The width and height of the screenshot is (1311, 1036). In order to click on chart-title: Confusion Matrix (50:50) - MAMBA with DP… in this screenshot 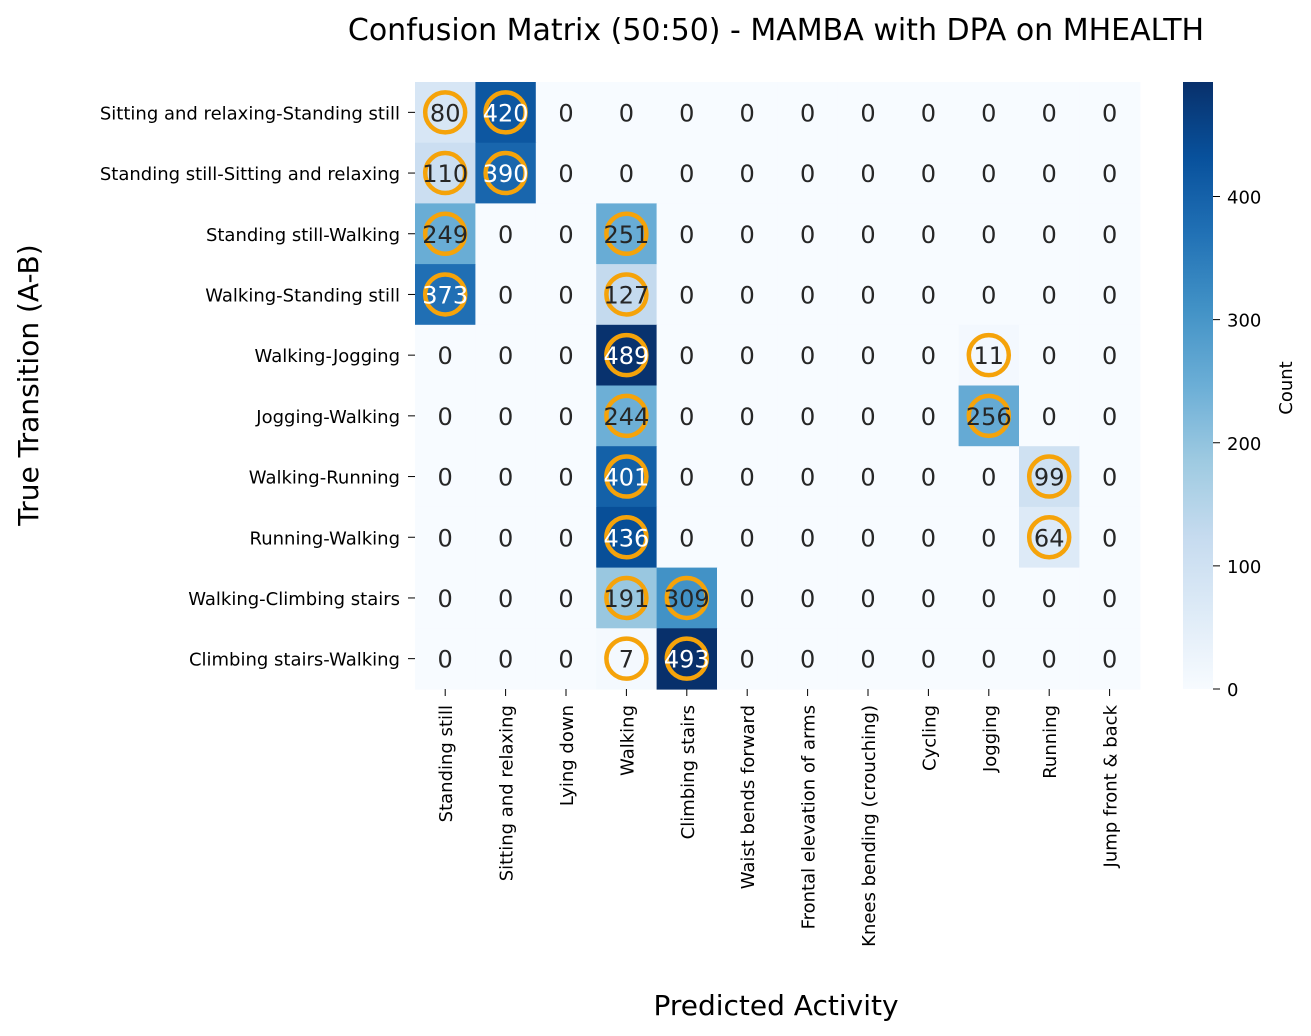, I will do `click(776, 30)`.